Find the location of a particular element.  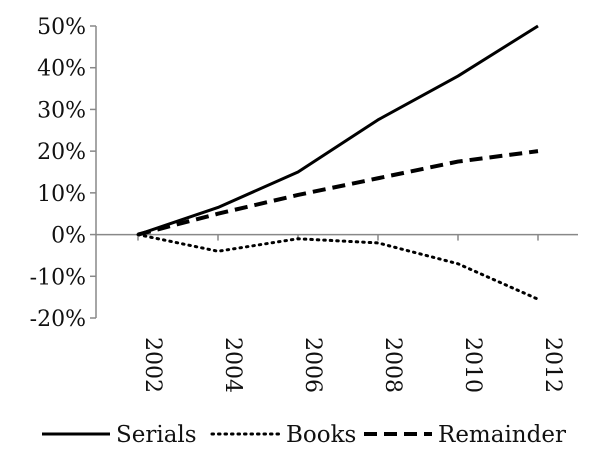

y-tick-label: 30% is located at coordinates (61, 110).